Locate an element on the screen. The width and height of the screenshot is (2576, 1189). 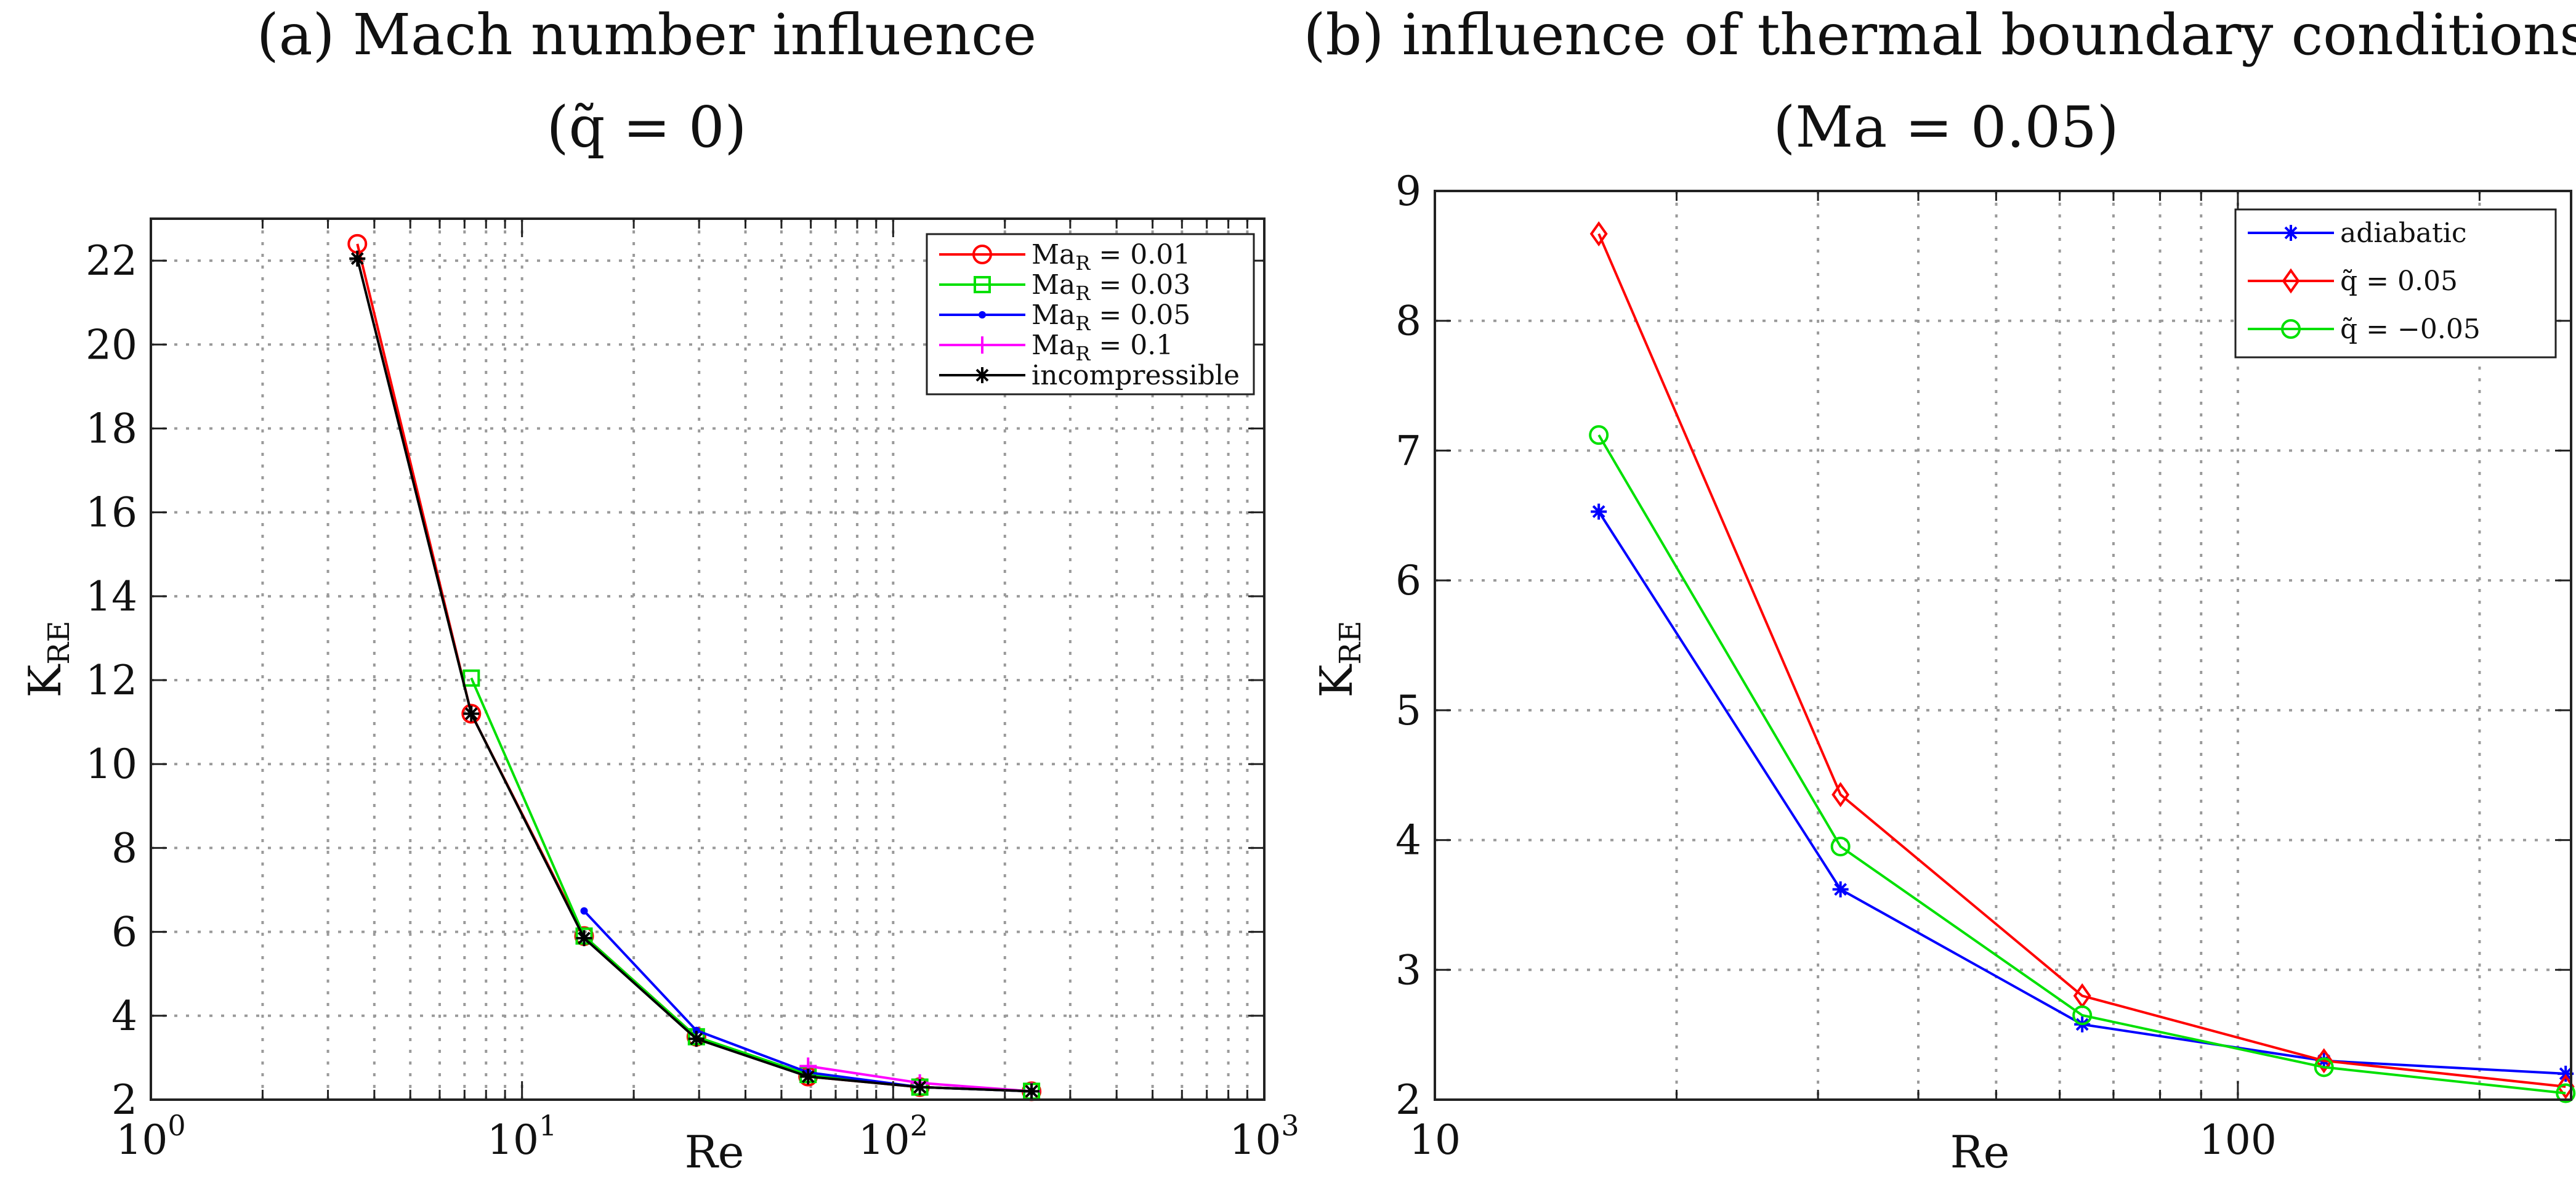
panel-a-ylabel: KRE is located at coordinates (47, 659).